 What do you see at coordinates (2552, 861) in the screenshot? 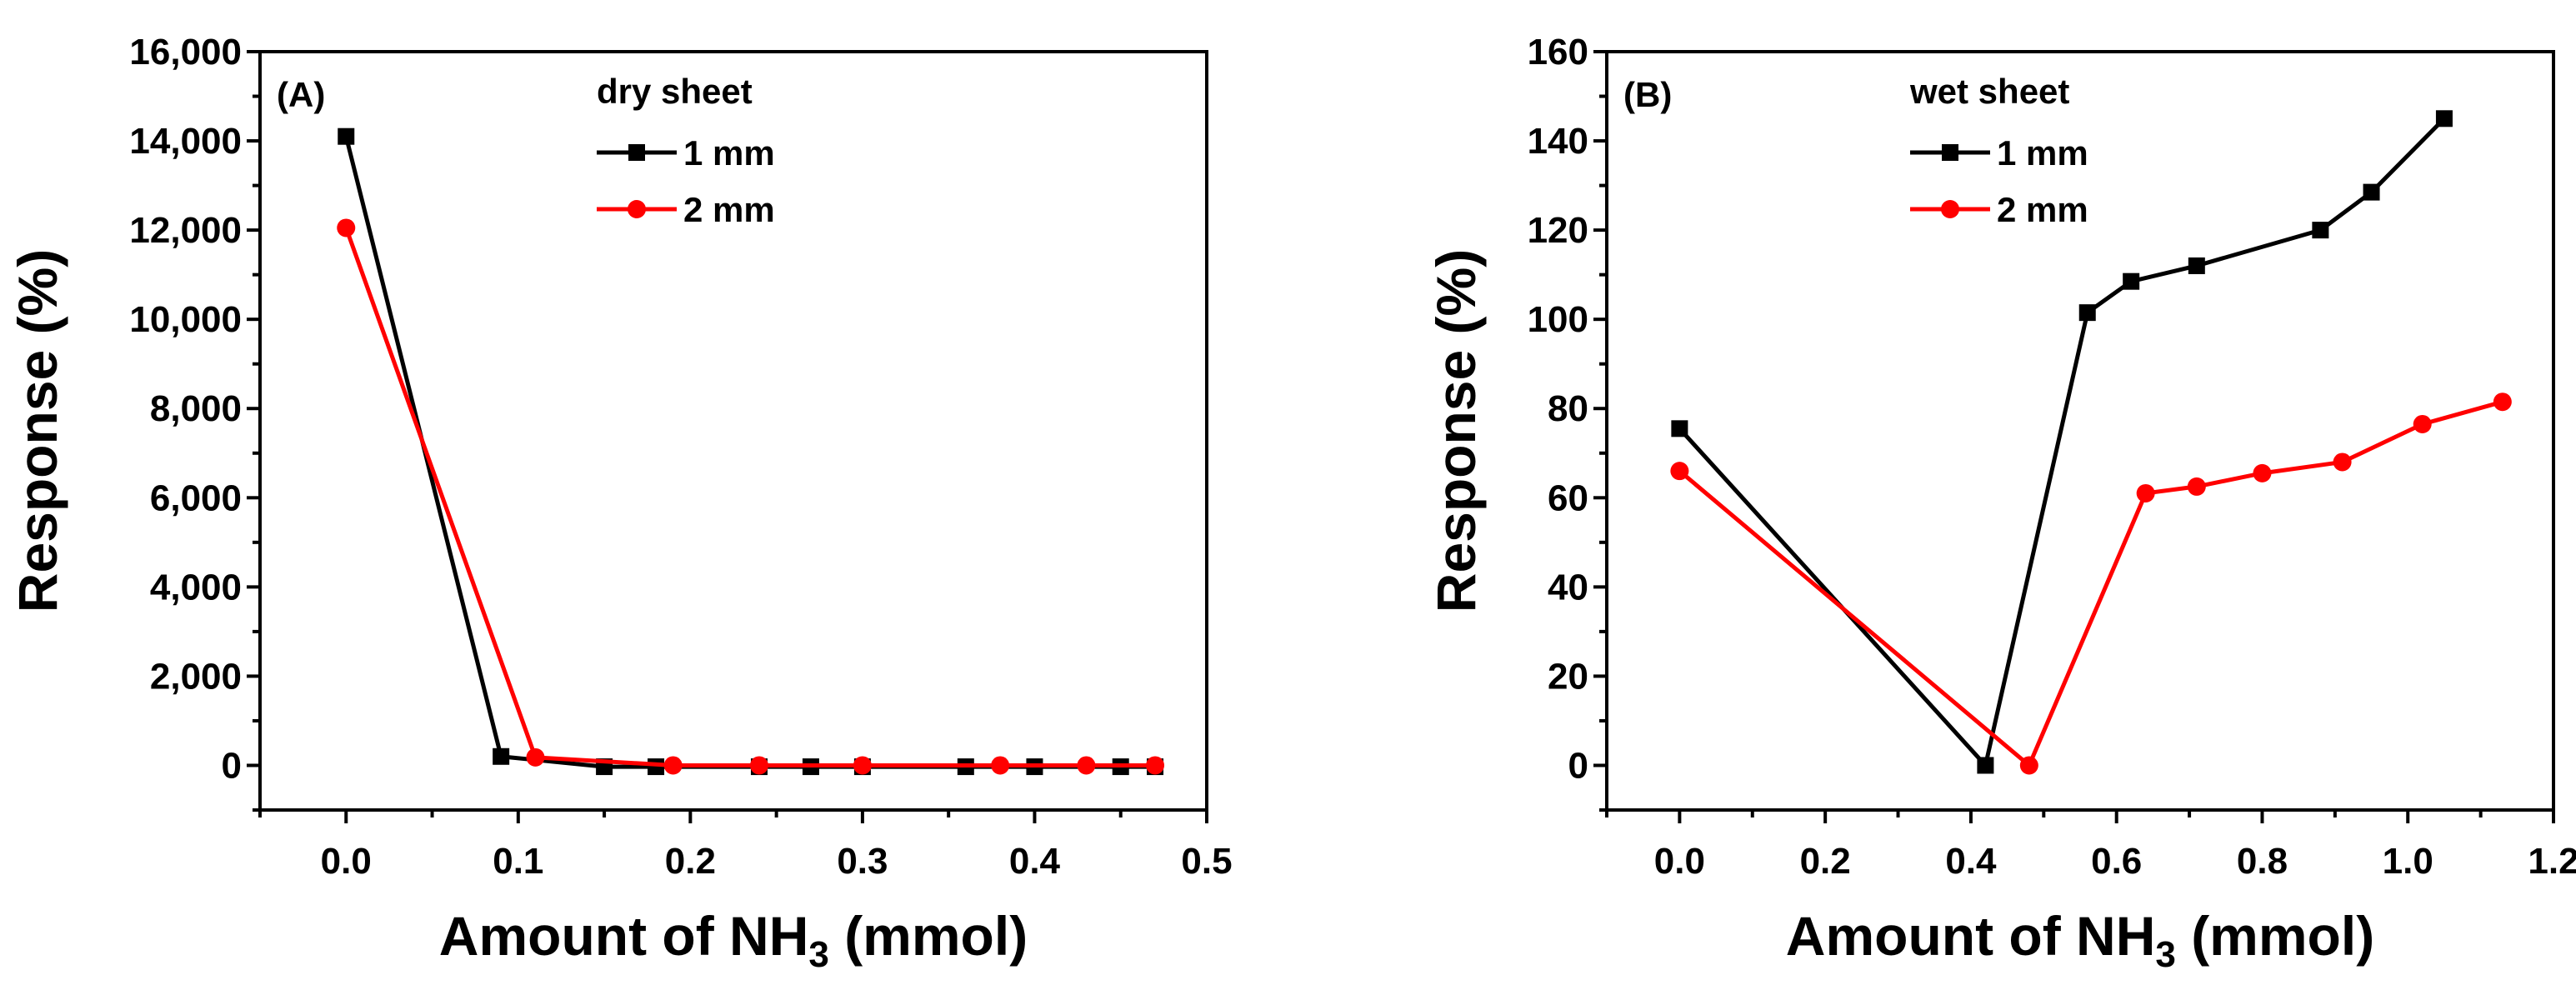
I see `x-tick-label: 1.2` at bounding box center [2552, 861].